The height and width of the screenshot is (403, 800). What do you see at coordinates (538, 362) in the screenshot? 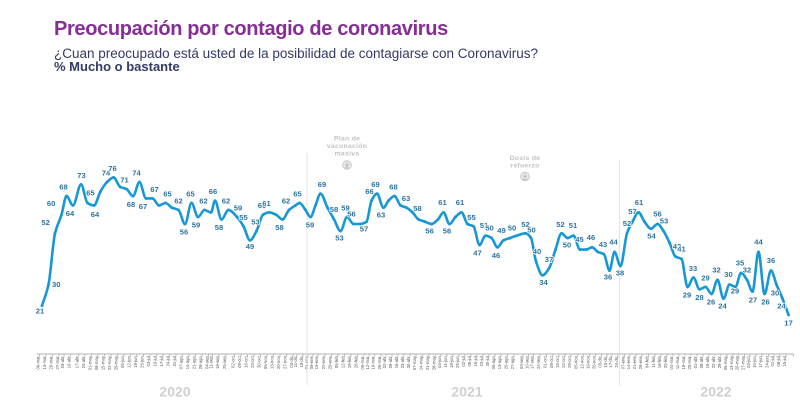
I see `svg-text: 24-sep` at bounding box center [538, 362].